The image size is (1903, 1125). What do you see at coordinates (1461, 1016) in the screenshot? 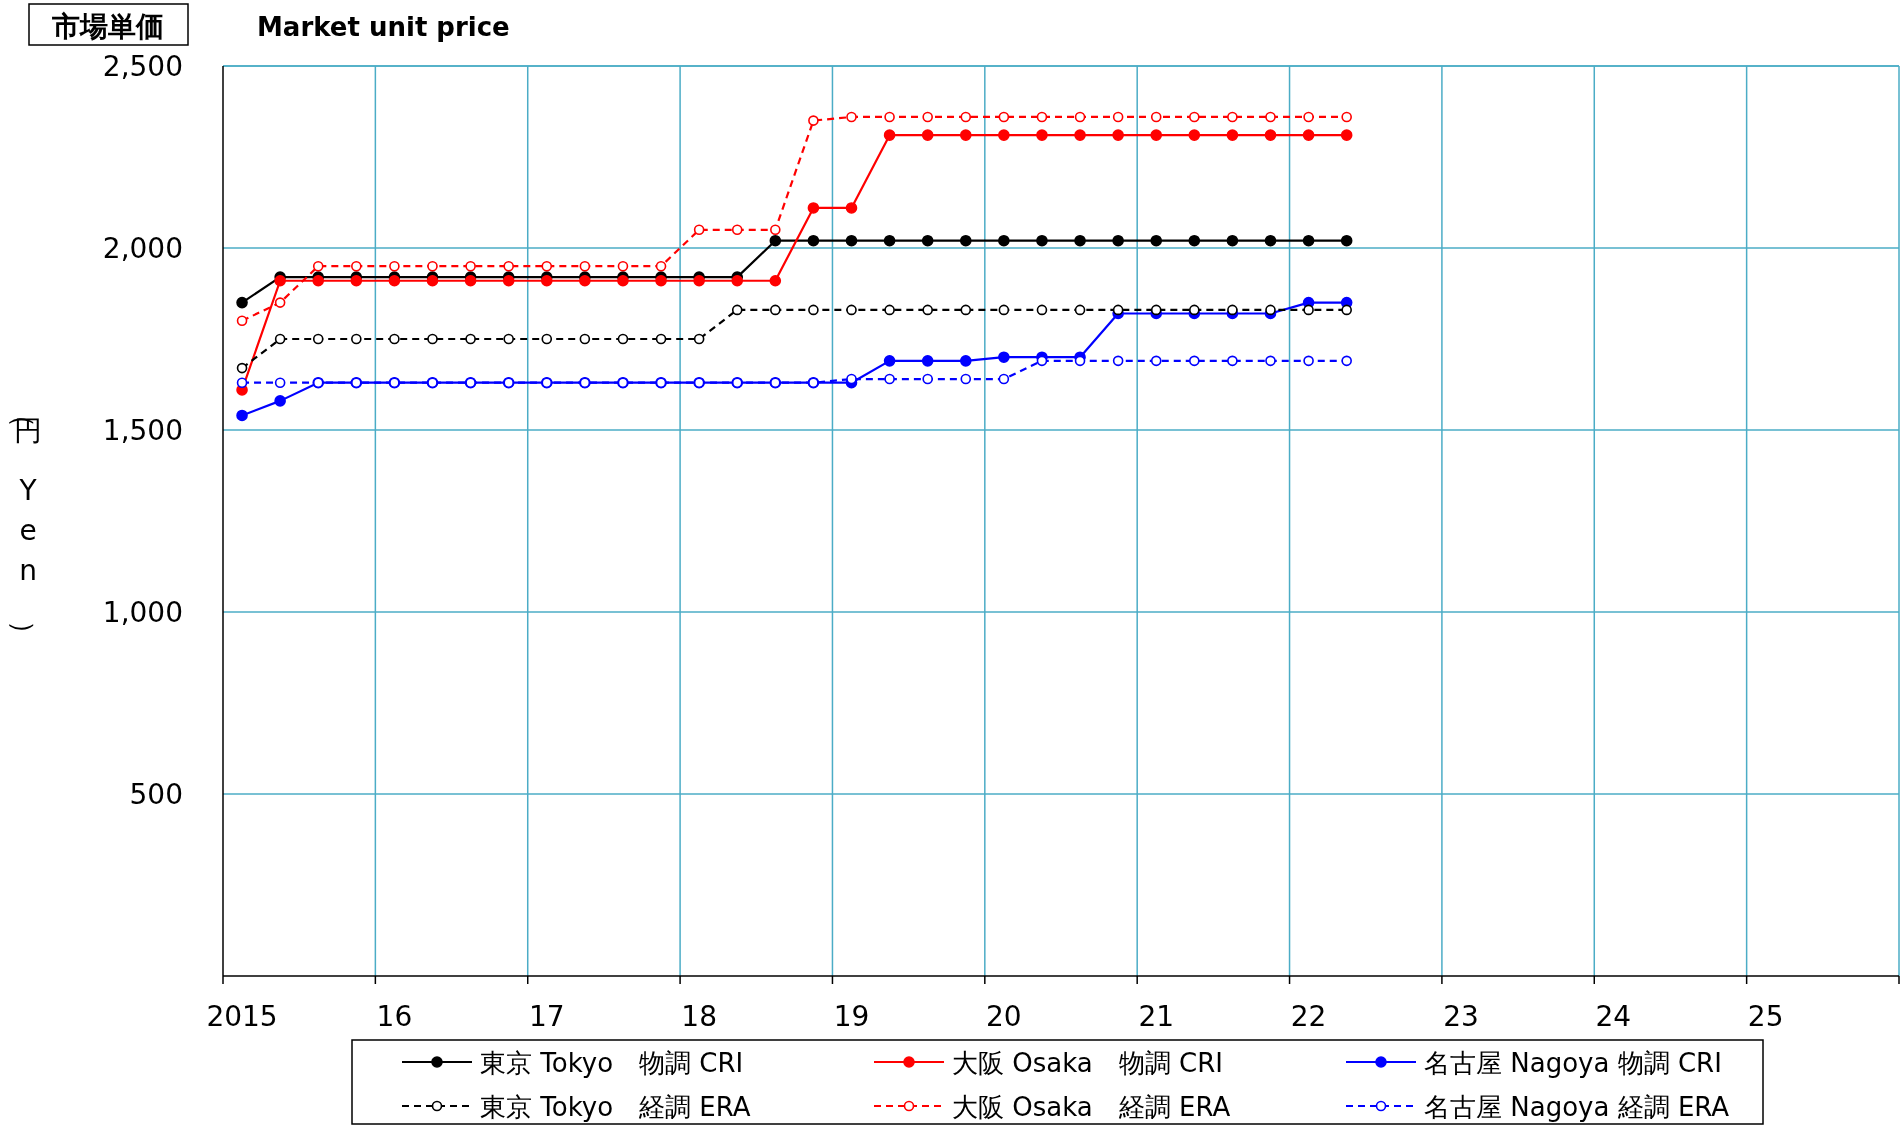
I see `x-tick-label: 23` at bounding box center [1461, 1016].